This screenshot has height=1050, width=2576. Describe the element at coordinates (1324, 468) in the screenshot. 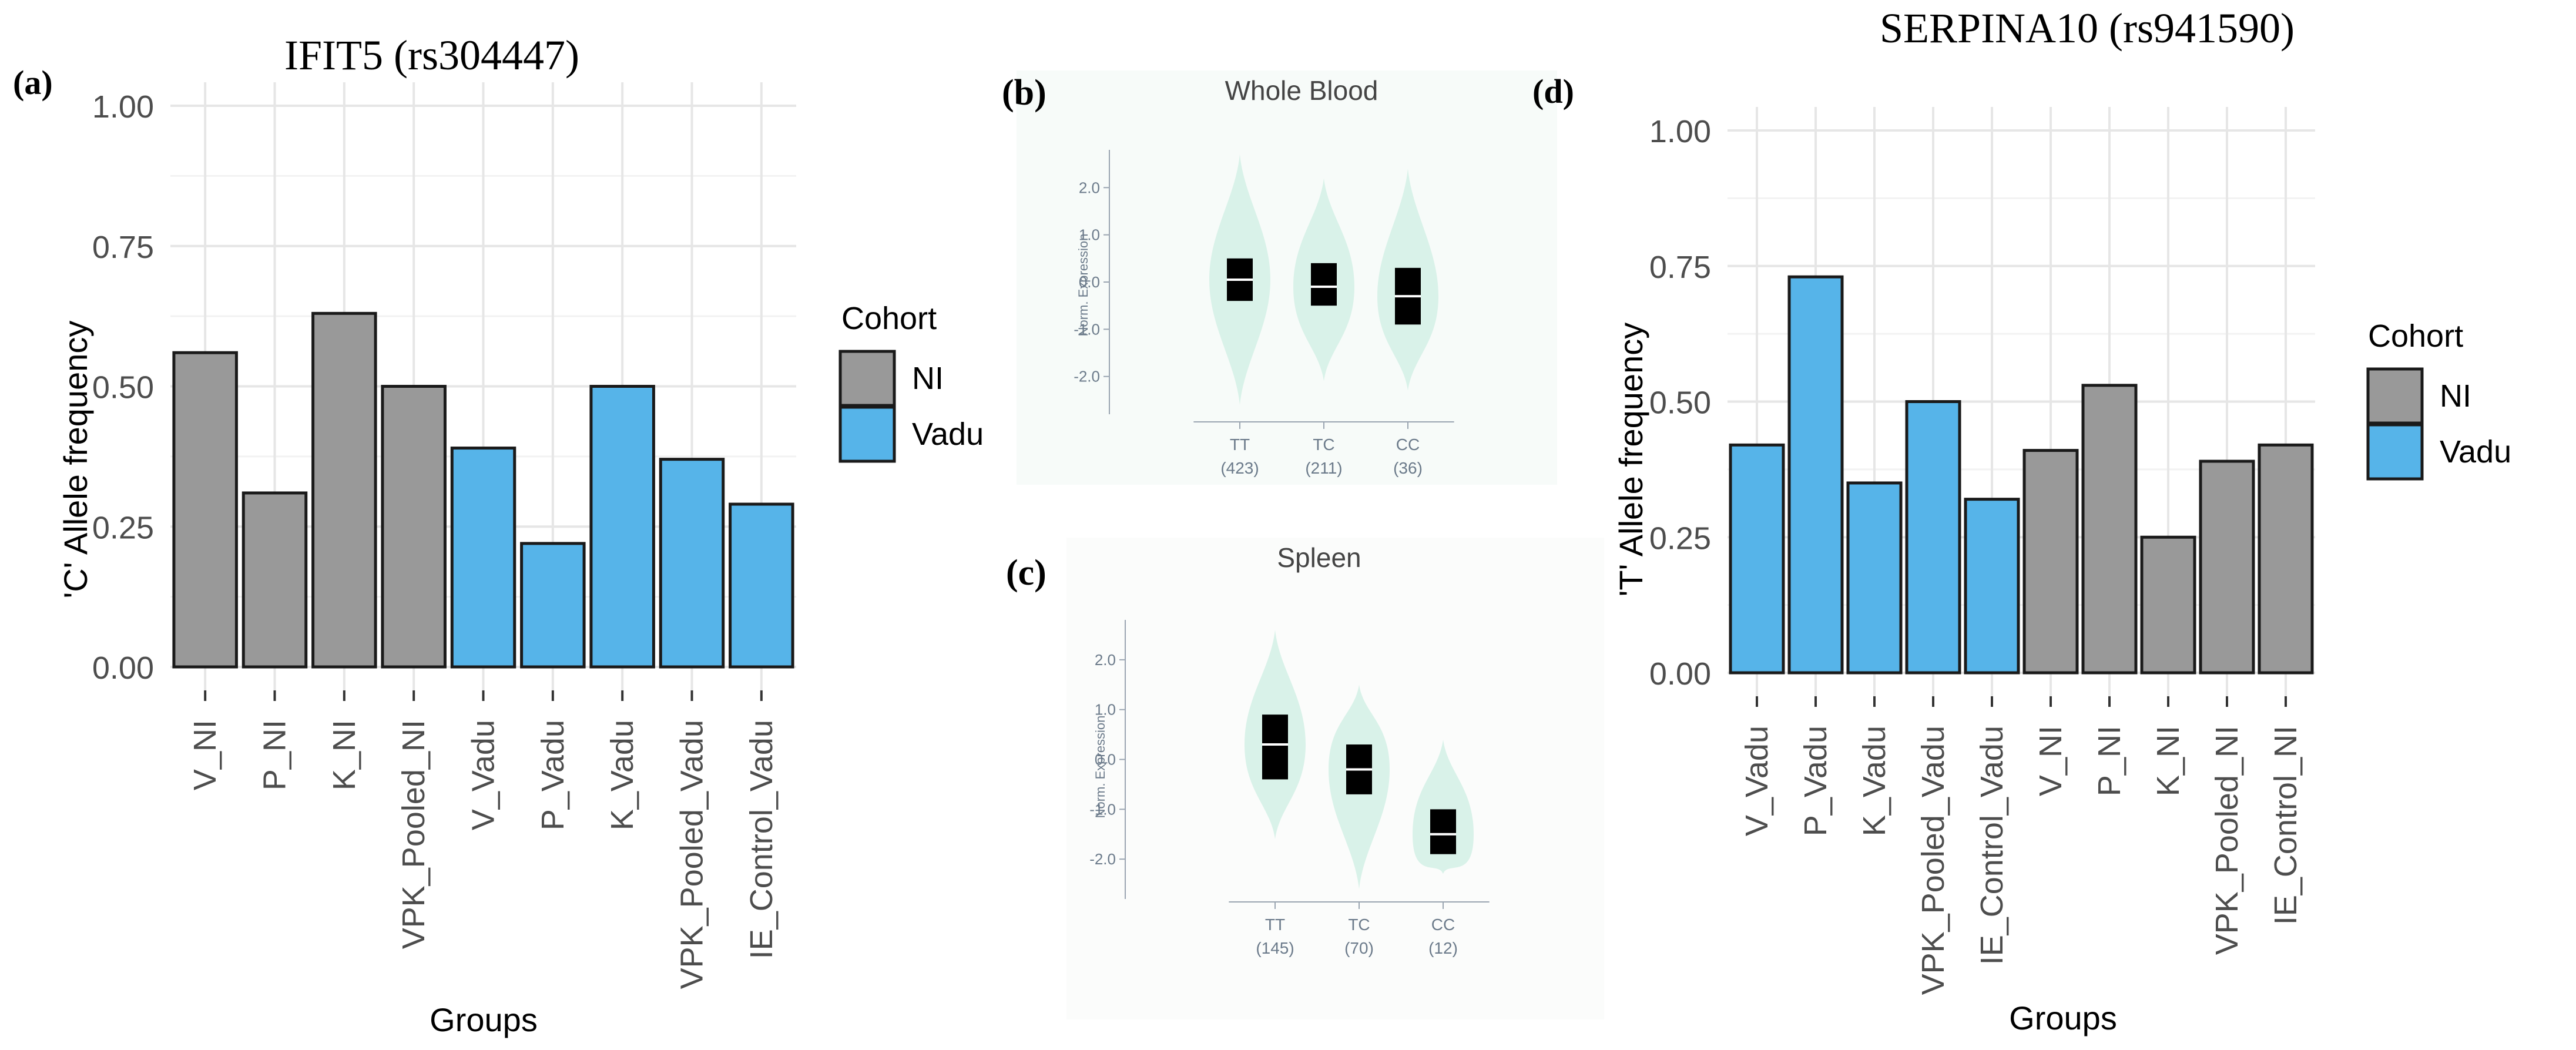

I see `x-tick-count: (211)` at that location.